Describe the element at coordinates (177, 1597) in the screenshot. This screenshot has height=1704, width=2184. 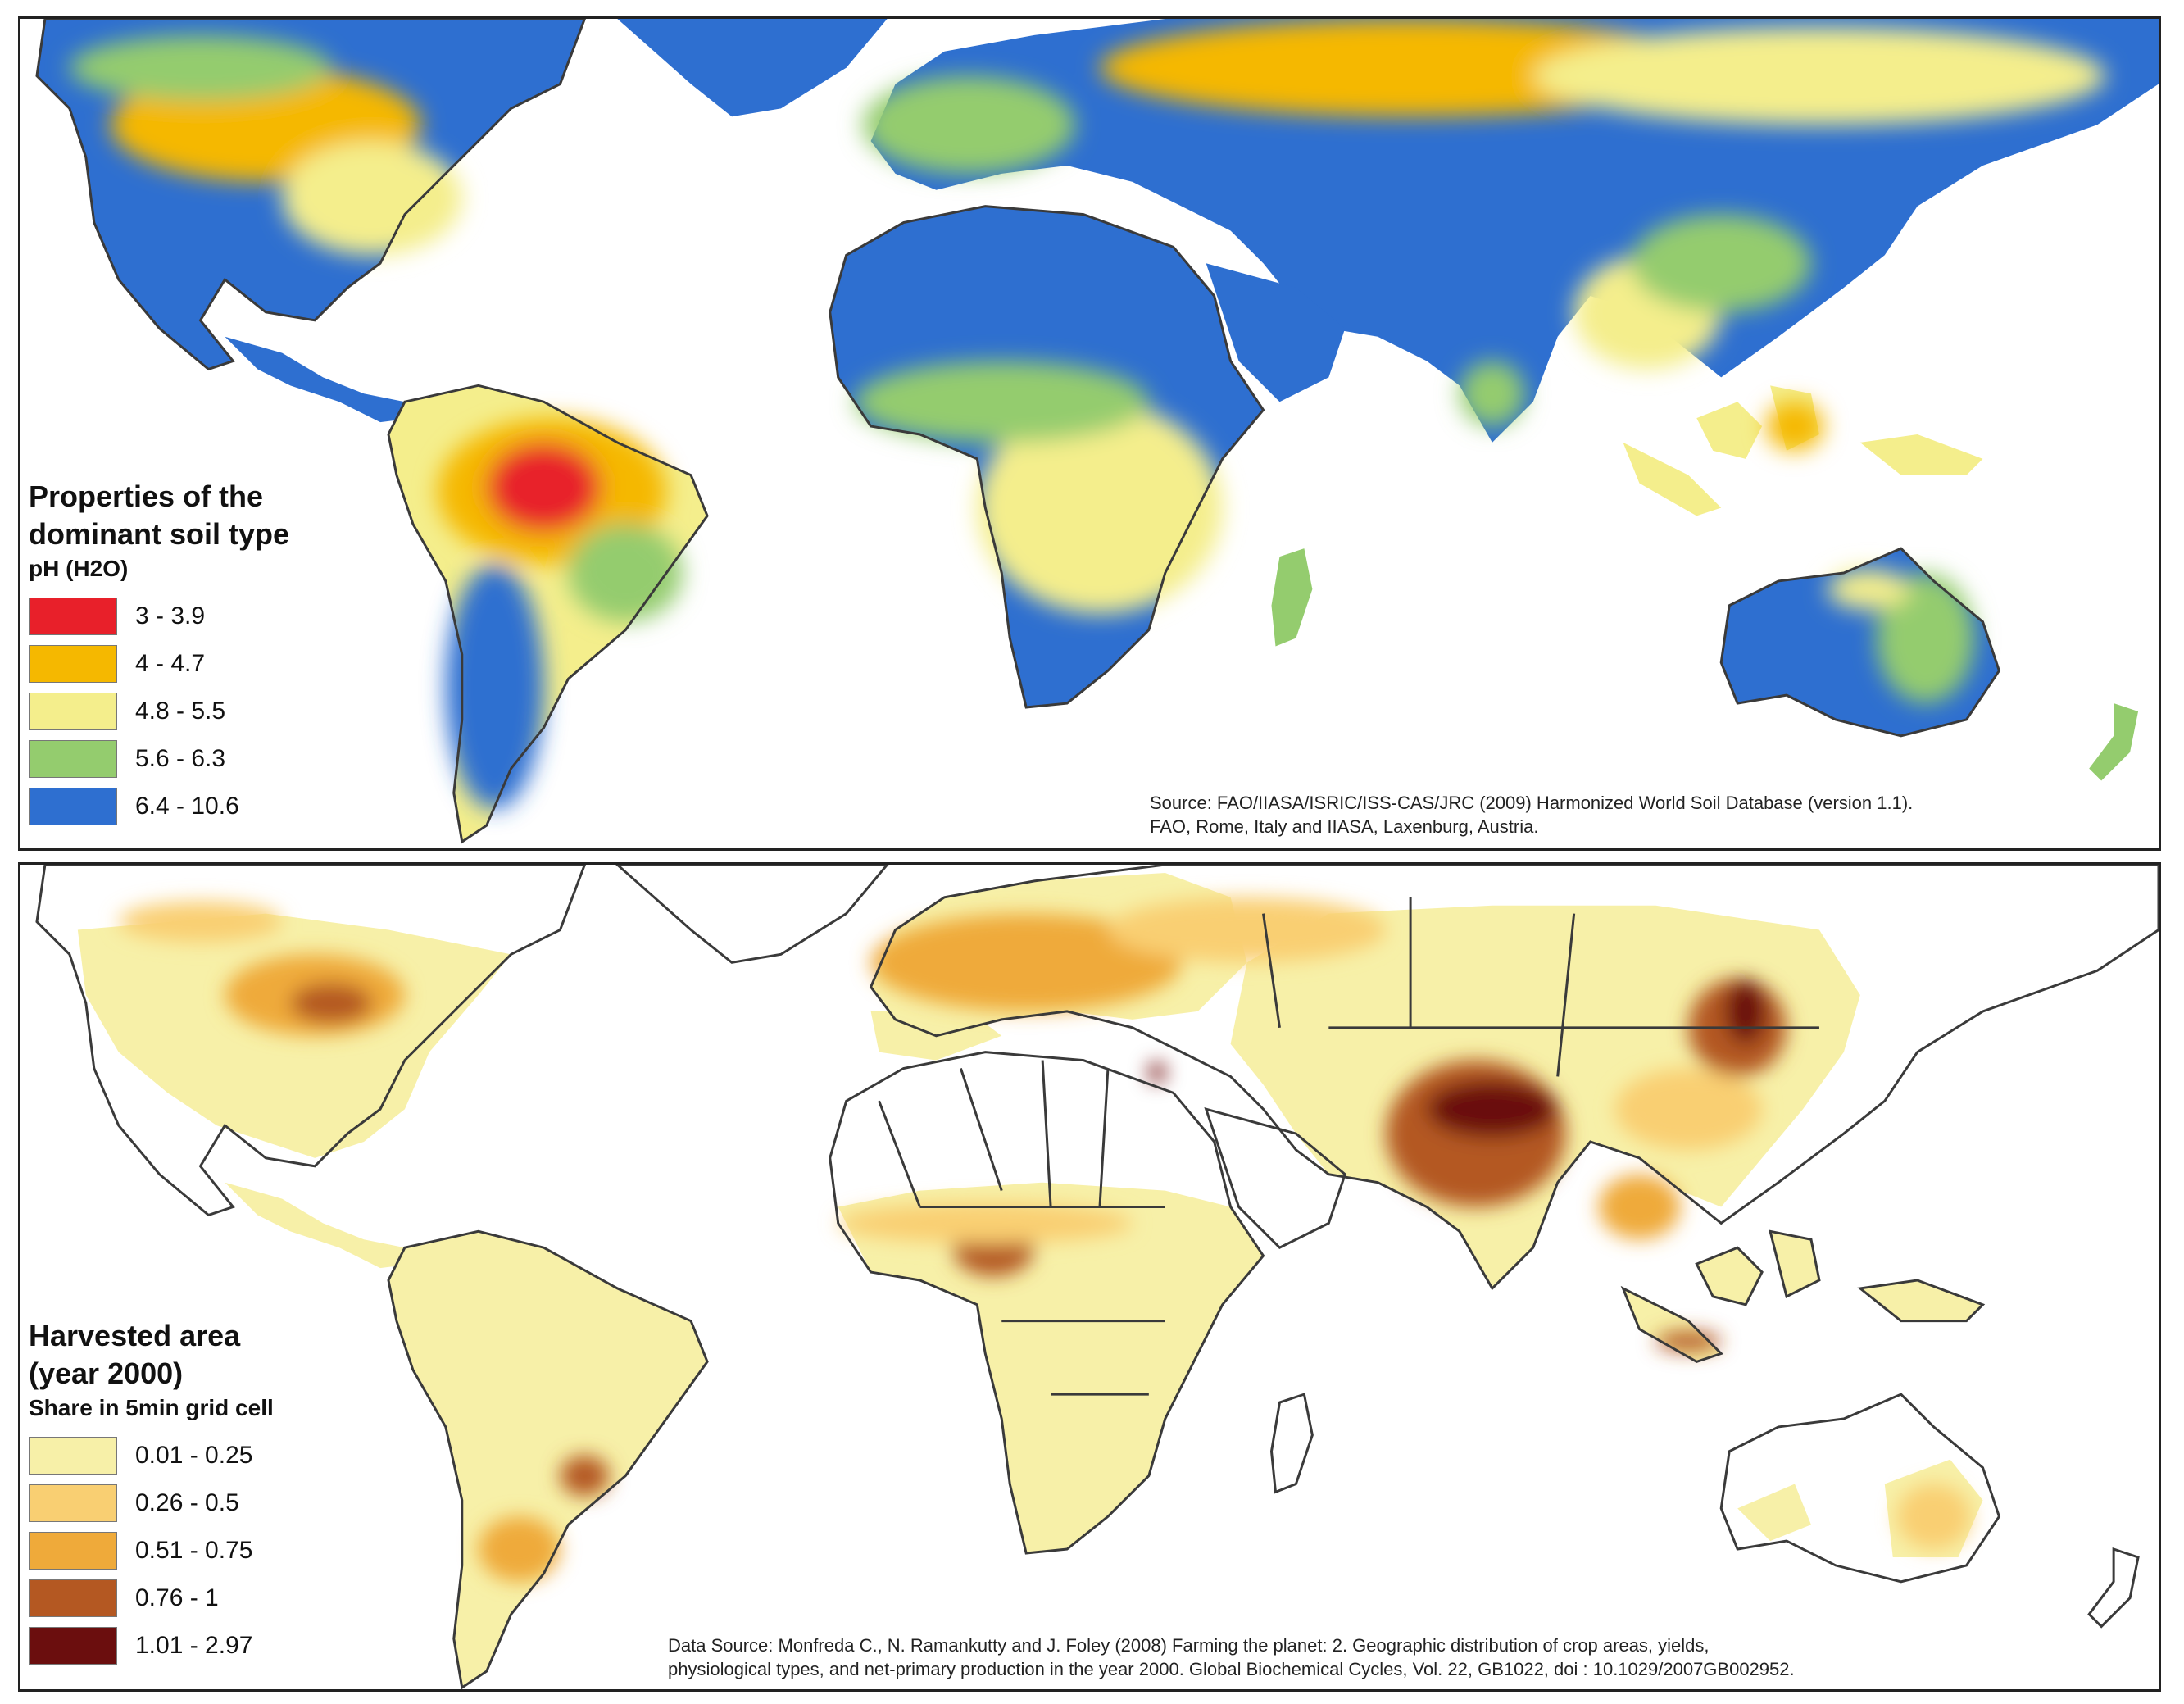
I see `legend-label: 0.76 - 1` at that location.